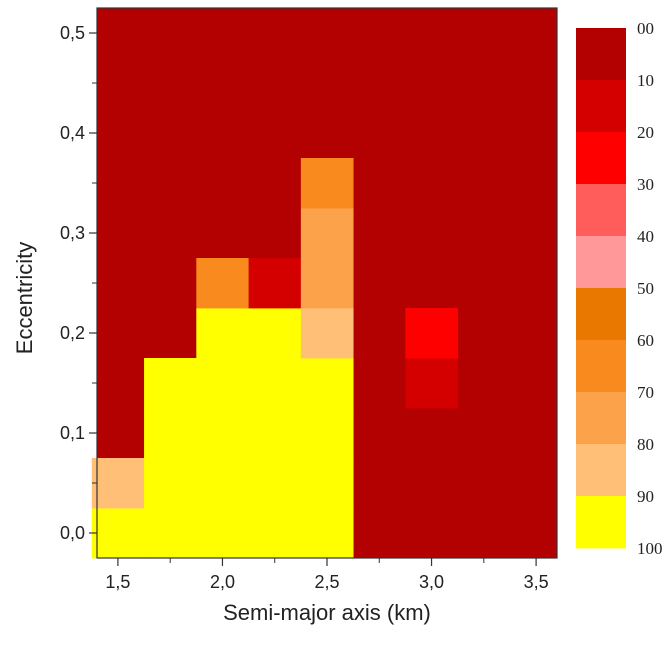 The width and height of the screenshot is (670, 648). Describe the element at coordinates (72, 33) in the screenshot. I see `y-tick-label: 0,5` at that location.